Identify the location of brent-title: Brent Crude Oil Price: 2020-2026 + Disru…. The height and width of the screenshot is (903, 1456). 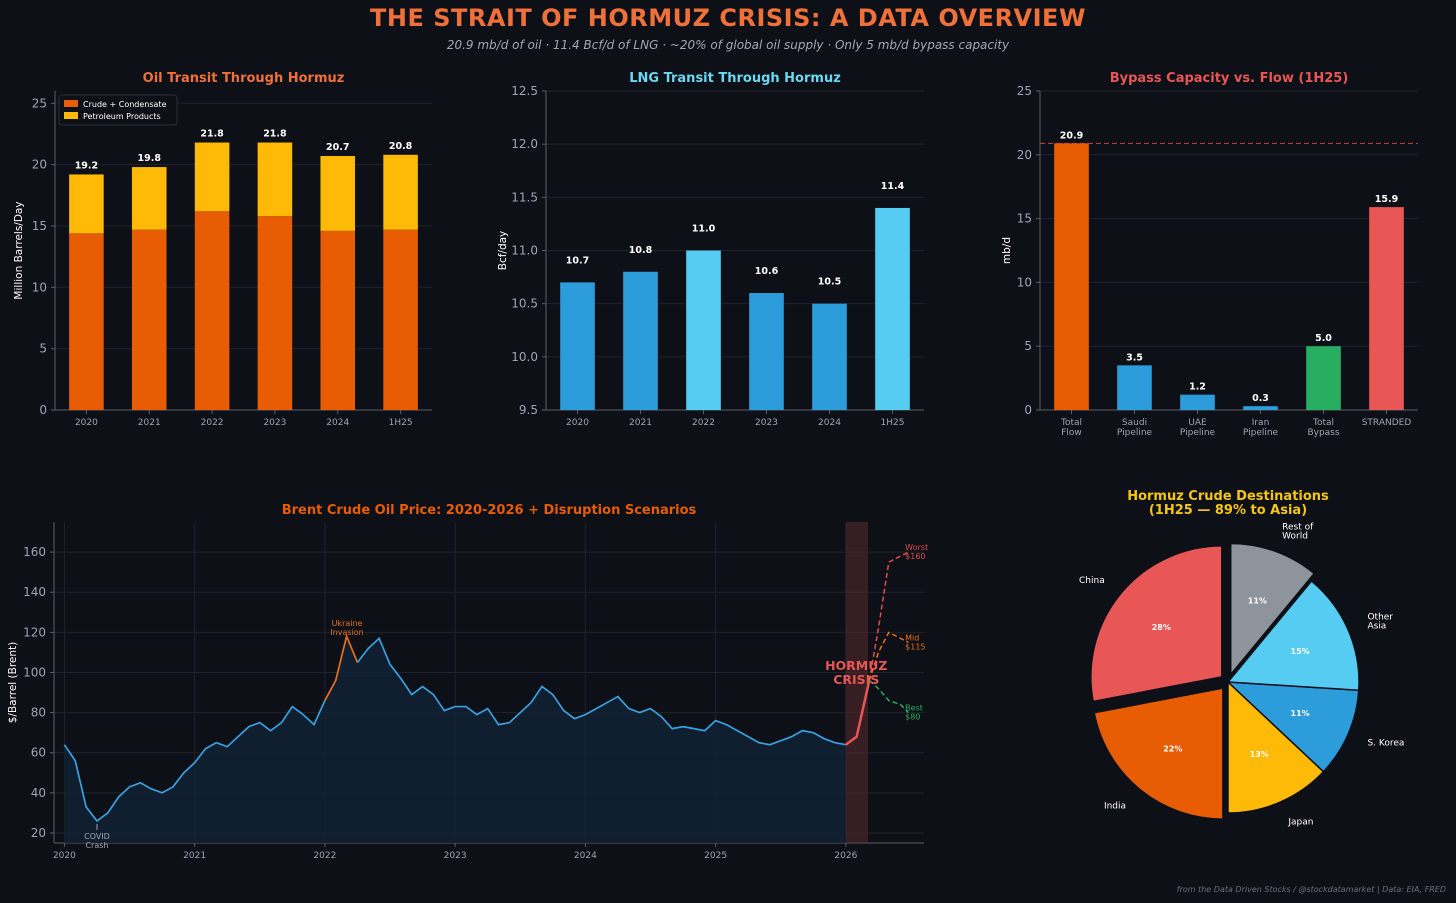
(489, 510).